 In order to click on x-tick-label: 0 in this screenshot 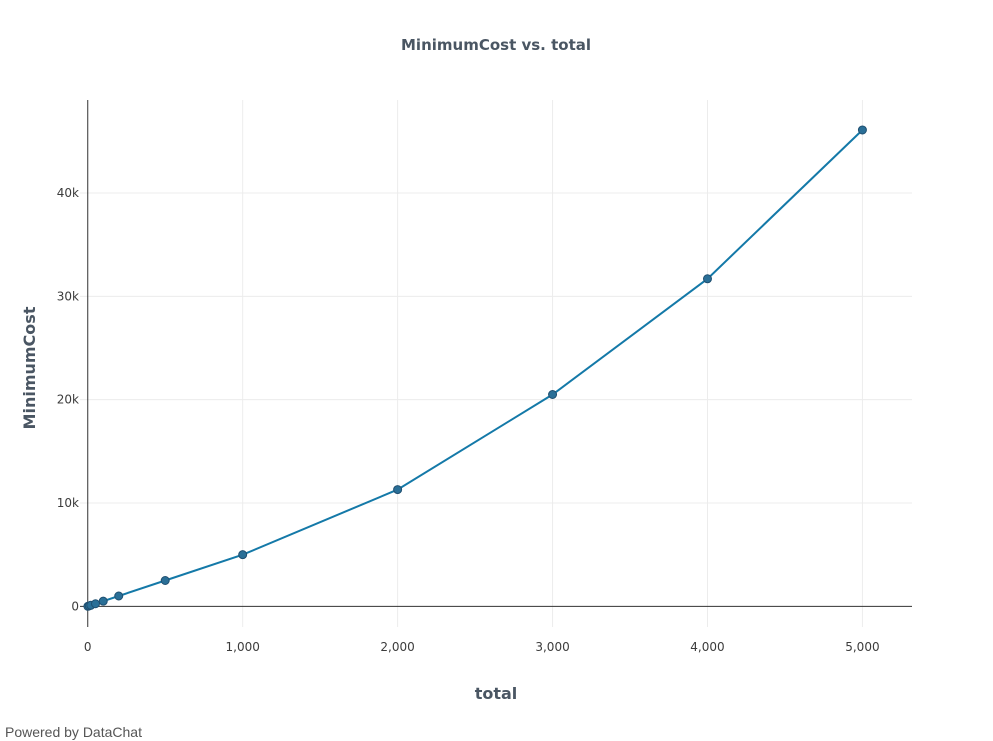, I will do `click(88, 647)`.